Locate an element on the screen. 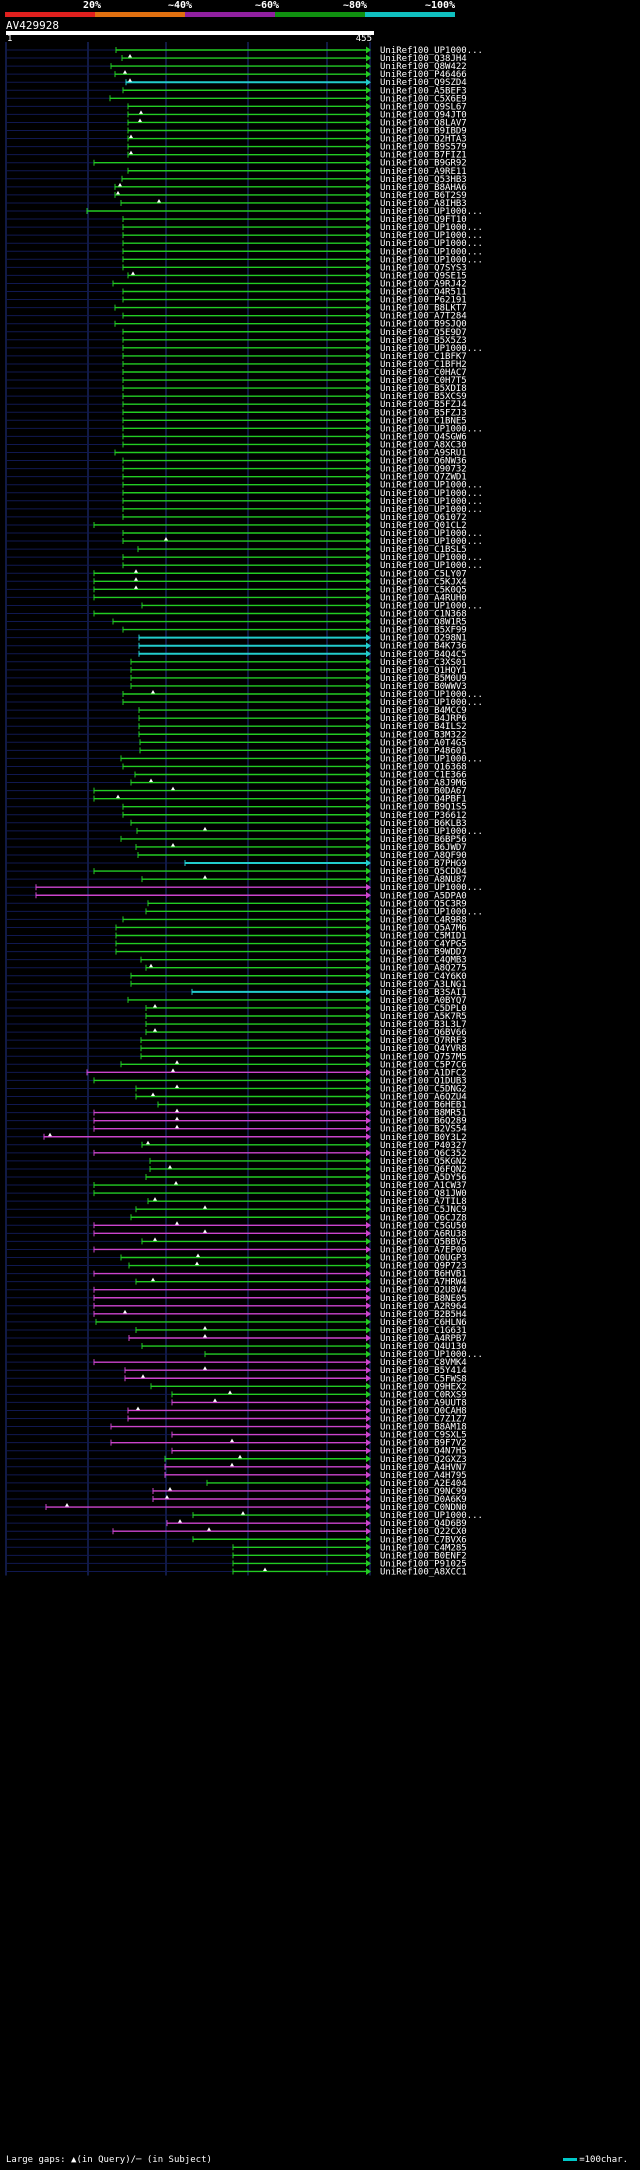 The height and width of the screenshot is (2170, 640). hit-row: UniRef100_C5P7C6 is located at coordinates (236, 1065).